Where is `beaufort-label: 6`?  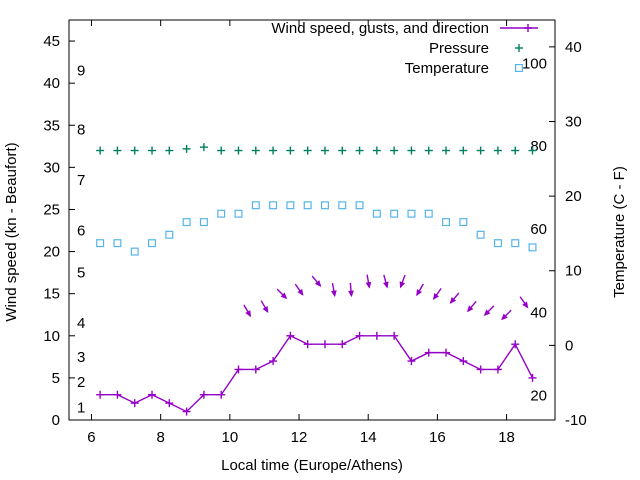 beaufort-label: 6 is located at coordinates (81, 231).